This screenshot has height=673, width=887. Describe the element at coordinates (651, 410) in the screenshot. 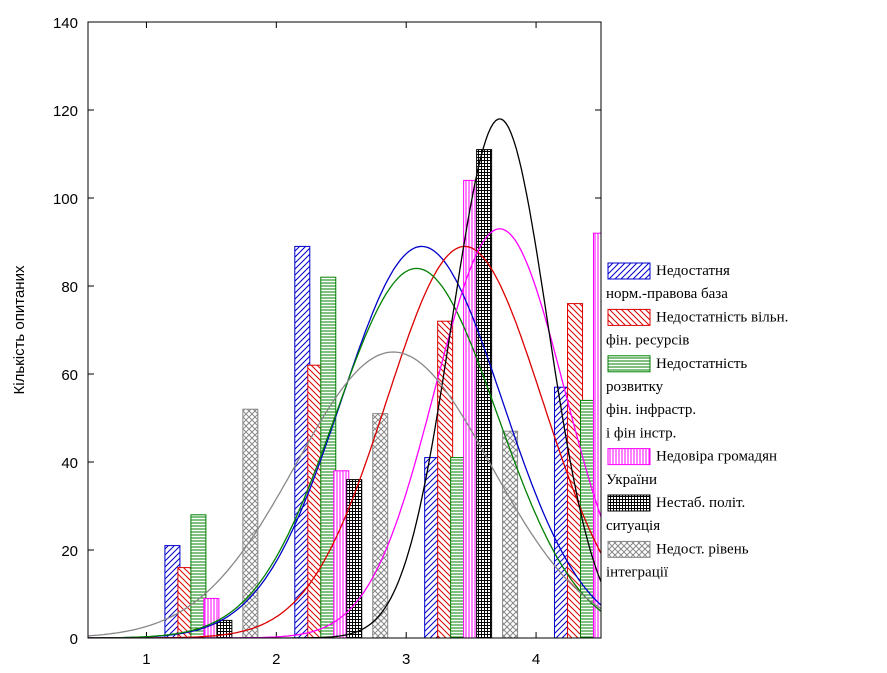

I see `legend-label: фін. інфрастр.` at that location.